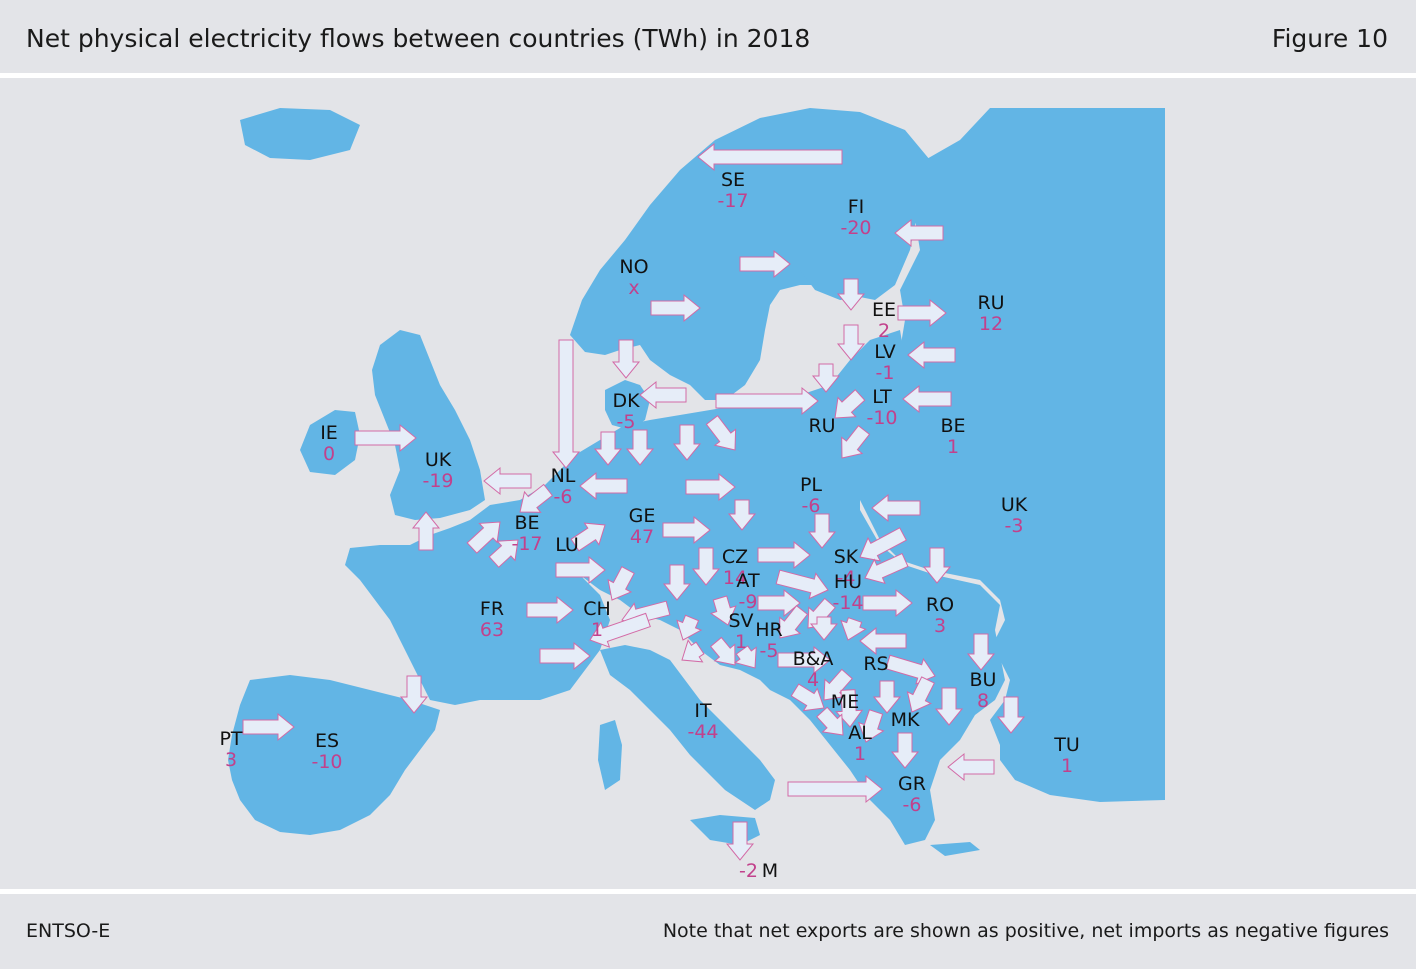  What do you see at coordinates (735, 557) in the screenshot?
I see `country-code: CZ` at bounding box center [735, 557].